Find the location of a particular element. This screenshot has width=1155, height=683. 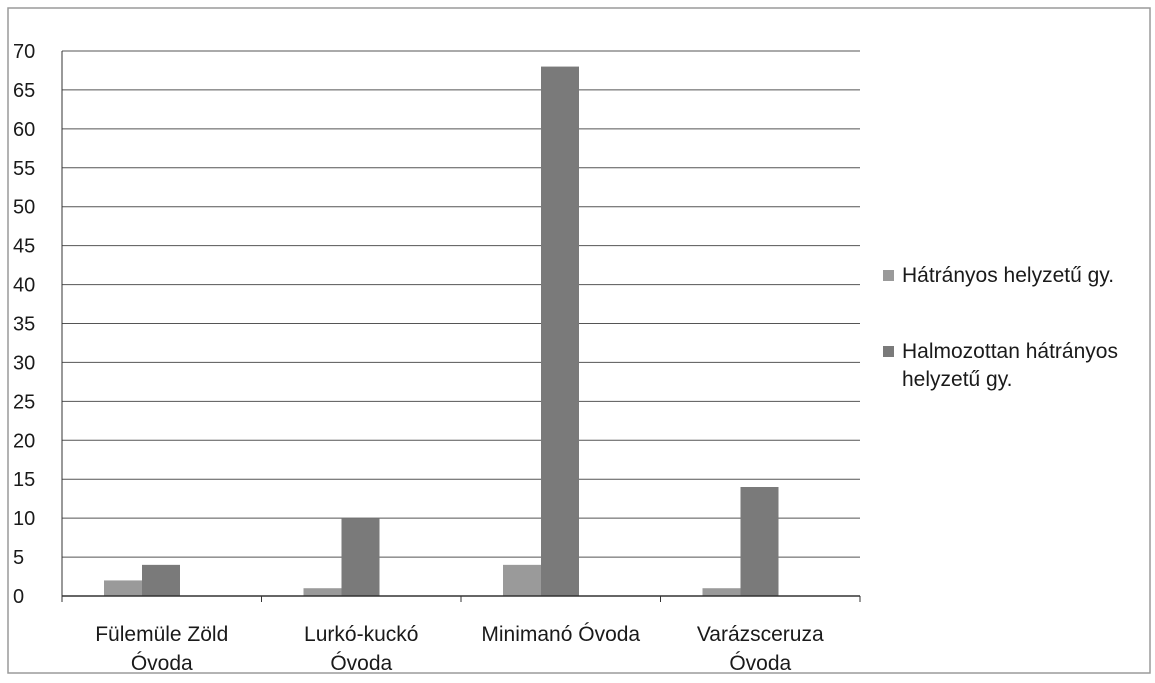

y-tick-label: 70 is located at coordinates (24, 52).